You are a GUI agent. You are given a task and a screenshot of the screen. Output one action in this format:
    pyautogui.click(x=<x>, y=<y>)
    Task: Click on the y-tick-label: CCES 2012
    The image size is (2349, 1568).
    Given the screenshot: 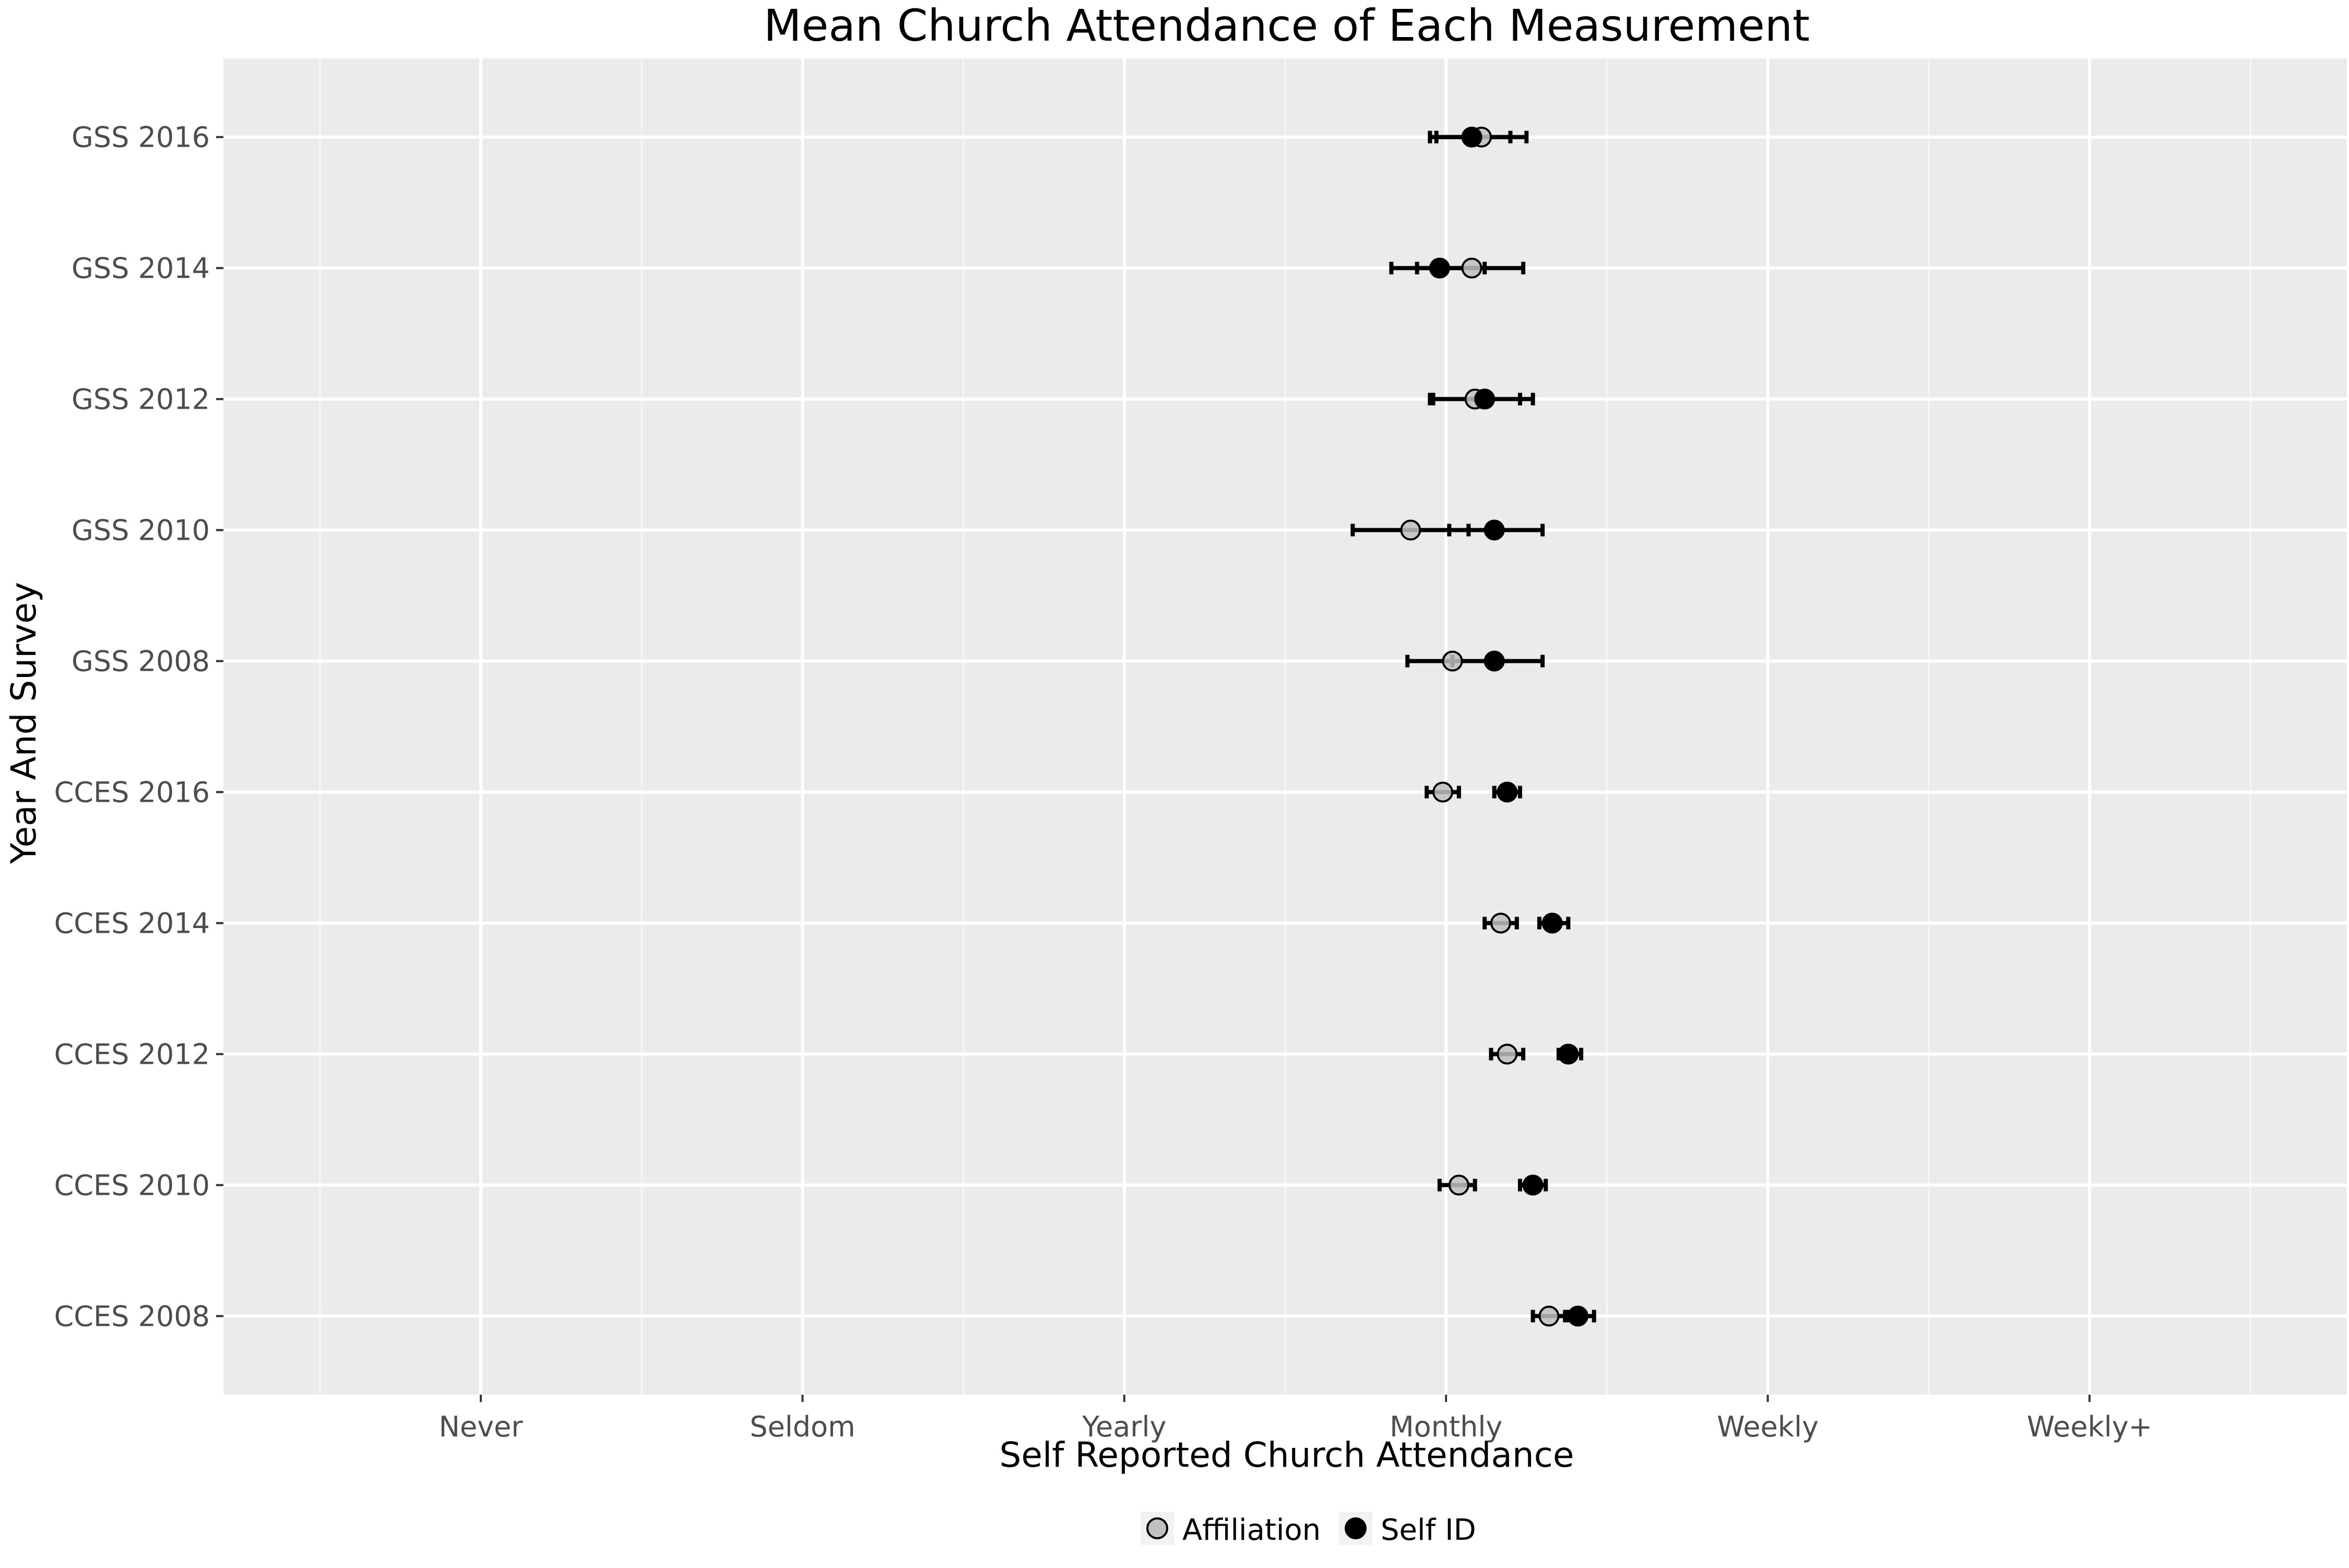 What is the action you would take?
    pyautogui.click(x=132, y=1054)
    